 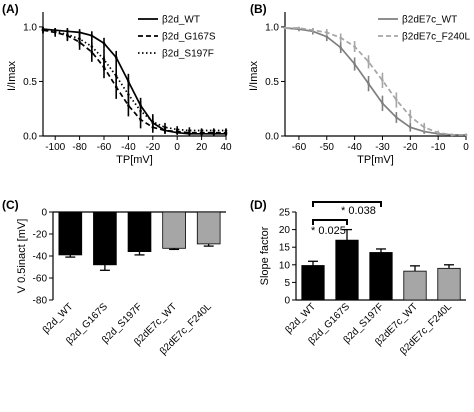 I want to click on panel-letter: (D), so click(x=258, y=205).